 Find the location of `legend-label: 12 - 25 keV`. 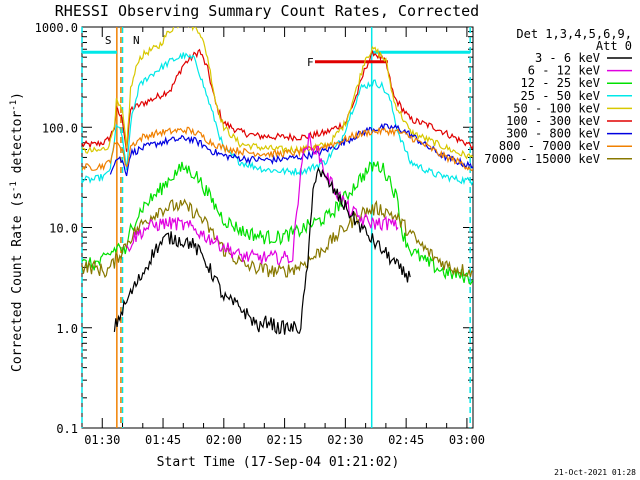

legend-label: 12 - 25 keV is located at coordinates (560, 83).